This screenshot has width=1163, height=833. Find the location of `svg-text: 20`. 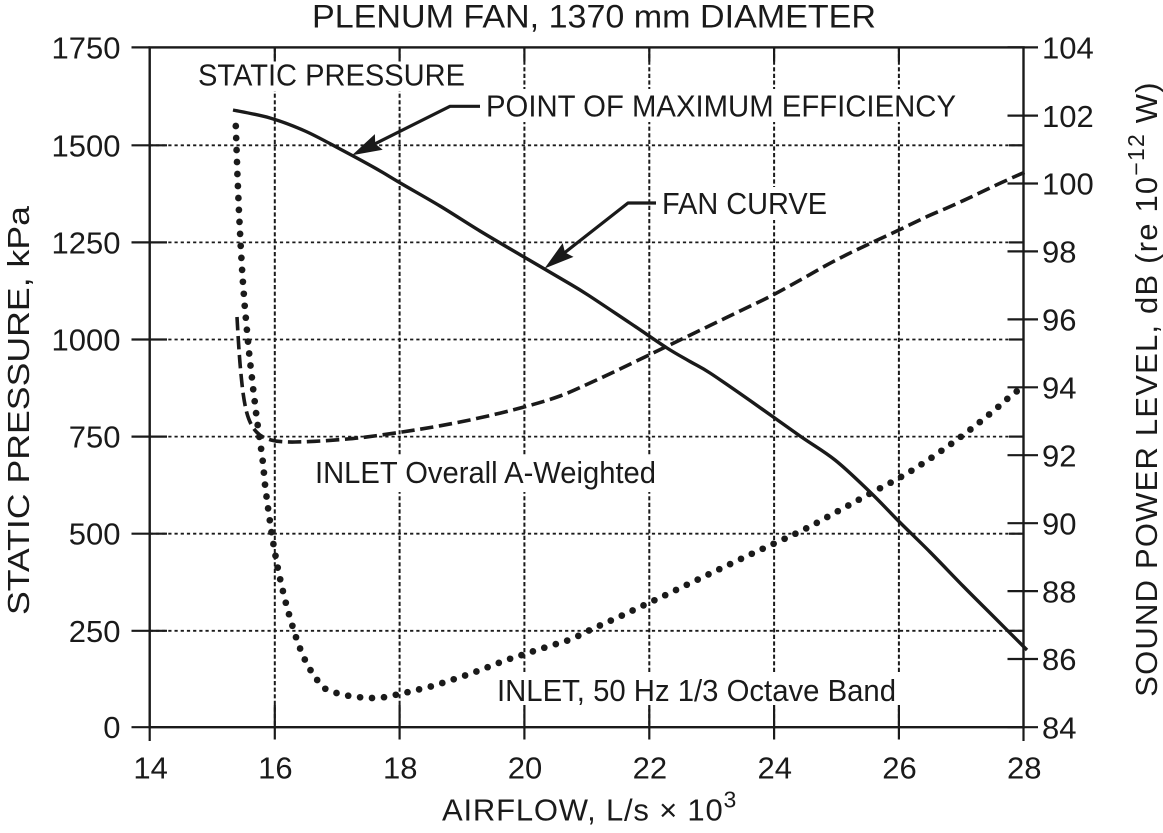

svg-text: 20 is located at coordinates (525, 768).